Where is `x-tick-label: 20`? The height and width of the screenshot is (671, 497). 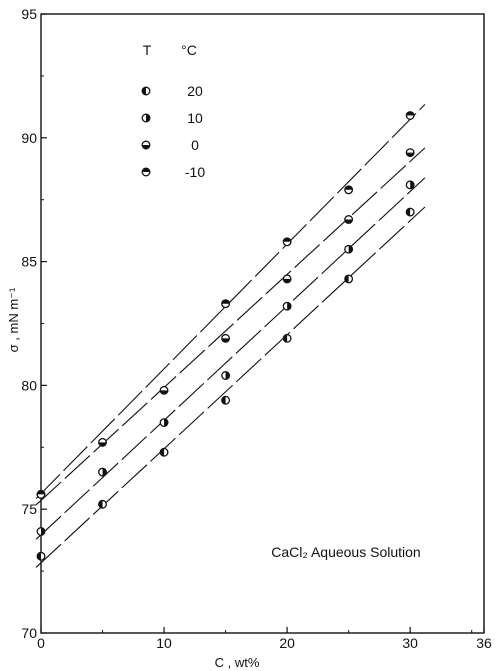 x-tick-label: 20 is located at coordinates (287, 643).